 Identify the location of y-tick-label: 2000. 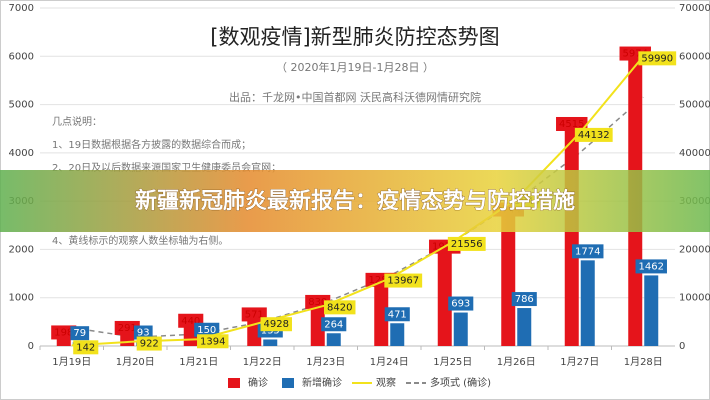
(21, 249).